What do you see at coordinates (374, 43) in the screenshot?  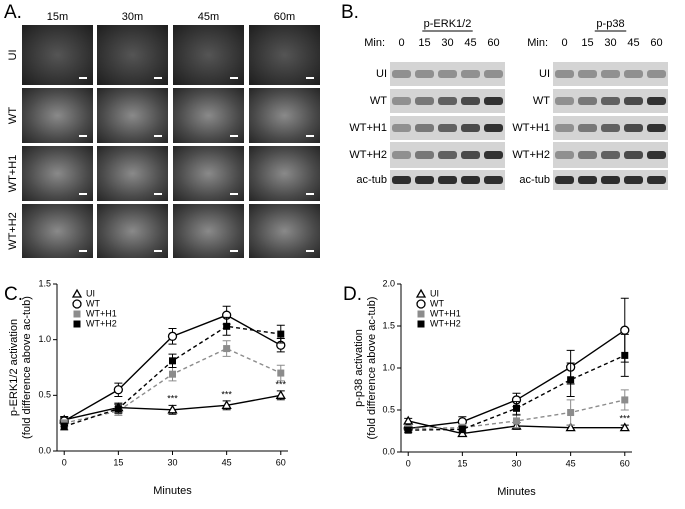 I see `min-label: Min:` at bounding box center [374, 43].